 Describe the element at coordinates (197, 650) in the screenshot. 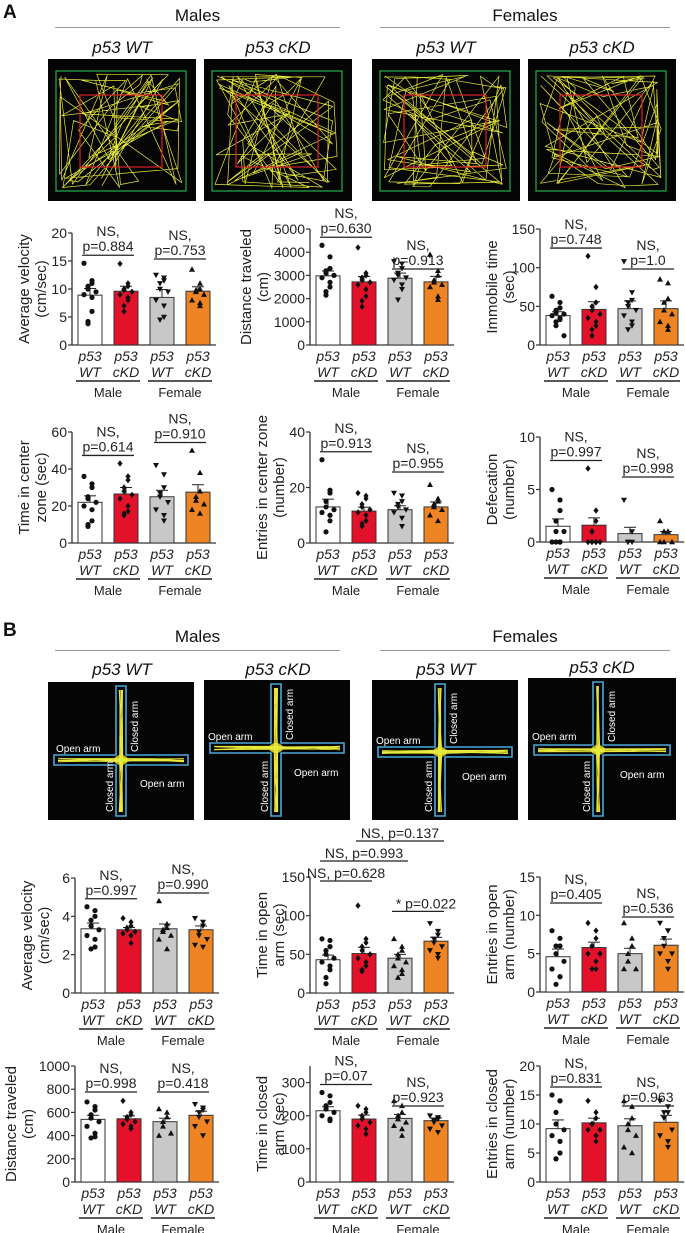

I see `group-line-males-b` at that location.